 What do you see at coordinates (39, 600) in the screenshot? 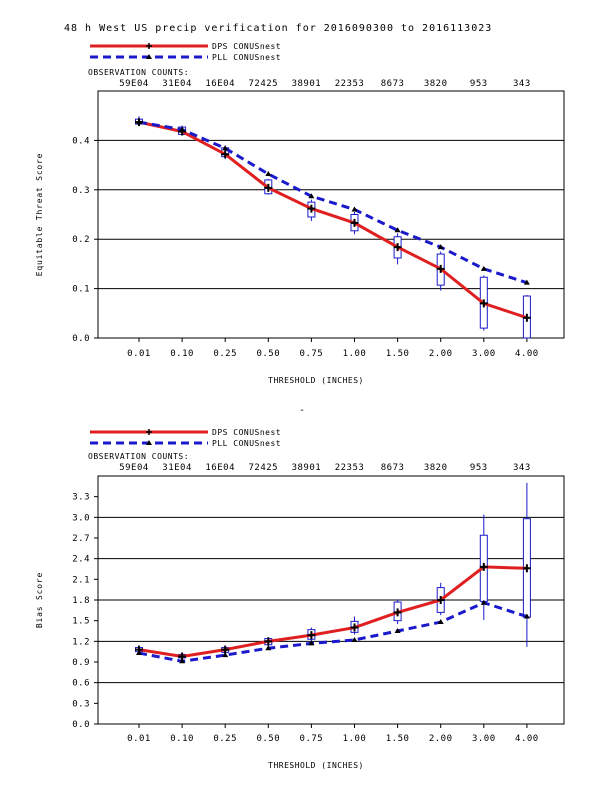
I see `y-axis-label: Bias Score` at bounding box center [39, 600].